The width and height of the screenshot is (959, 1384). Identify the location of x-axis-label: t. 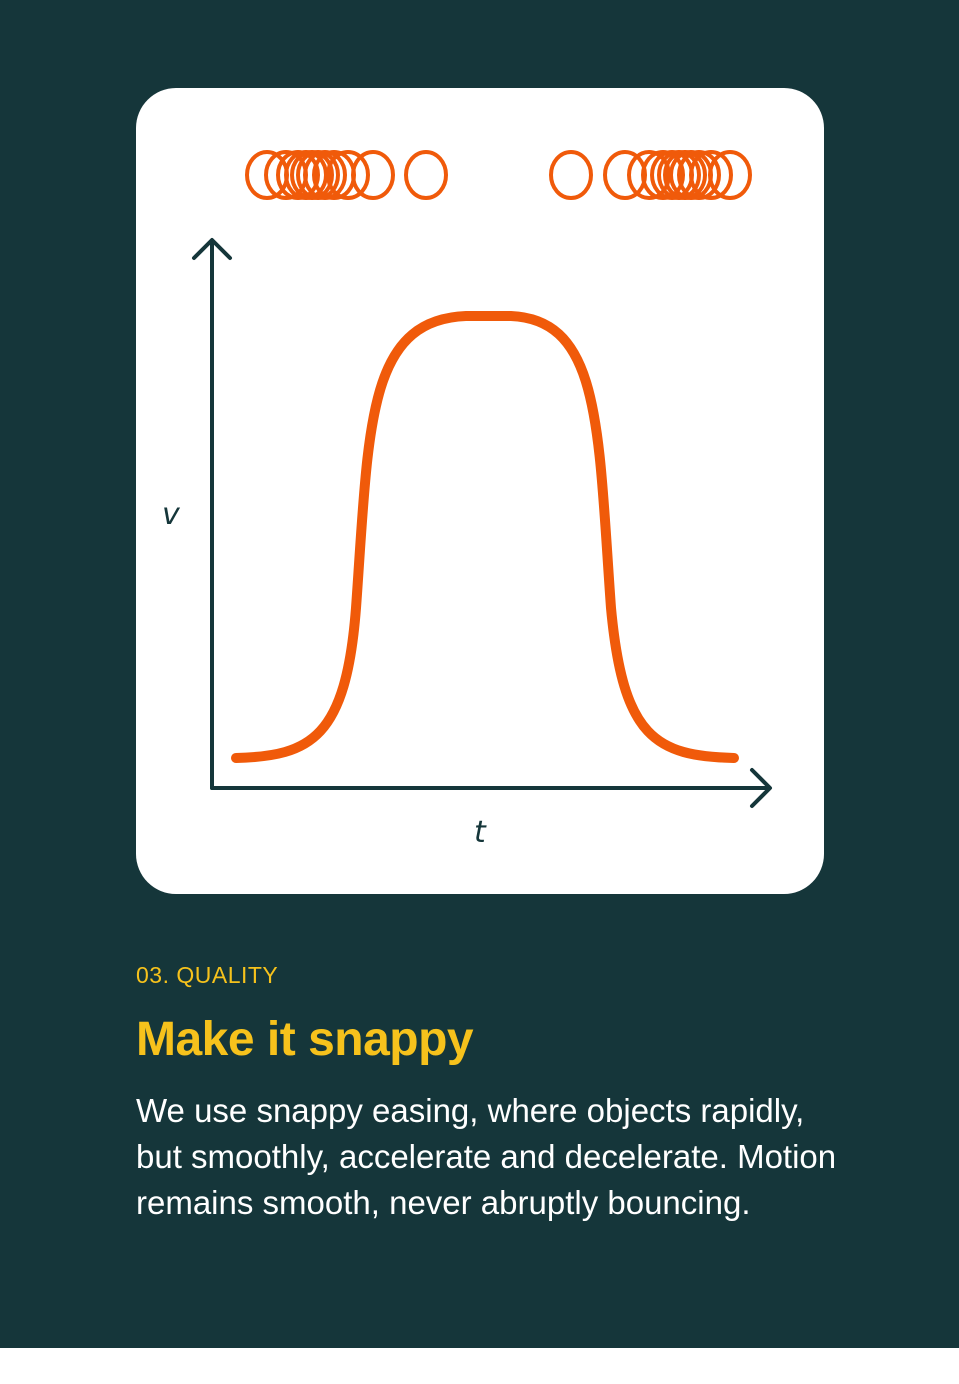
(480, 832).